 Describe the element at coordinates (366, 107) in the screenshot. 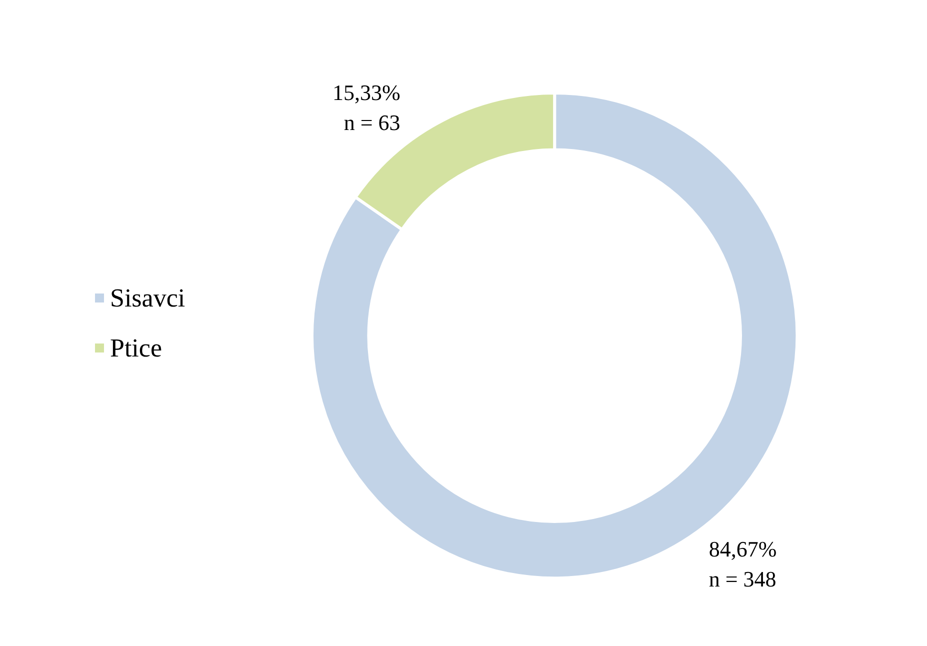

I see `data-label: 15,33% n = 63` at that location.